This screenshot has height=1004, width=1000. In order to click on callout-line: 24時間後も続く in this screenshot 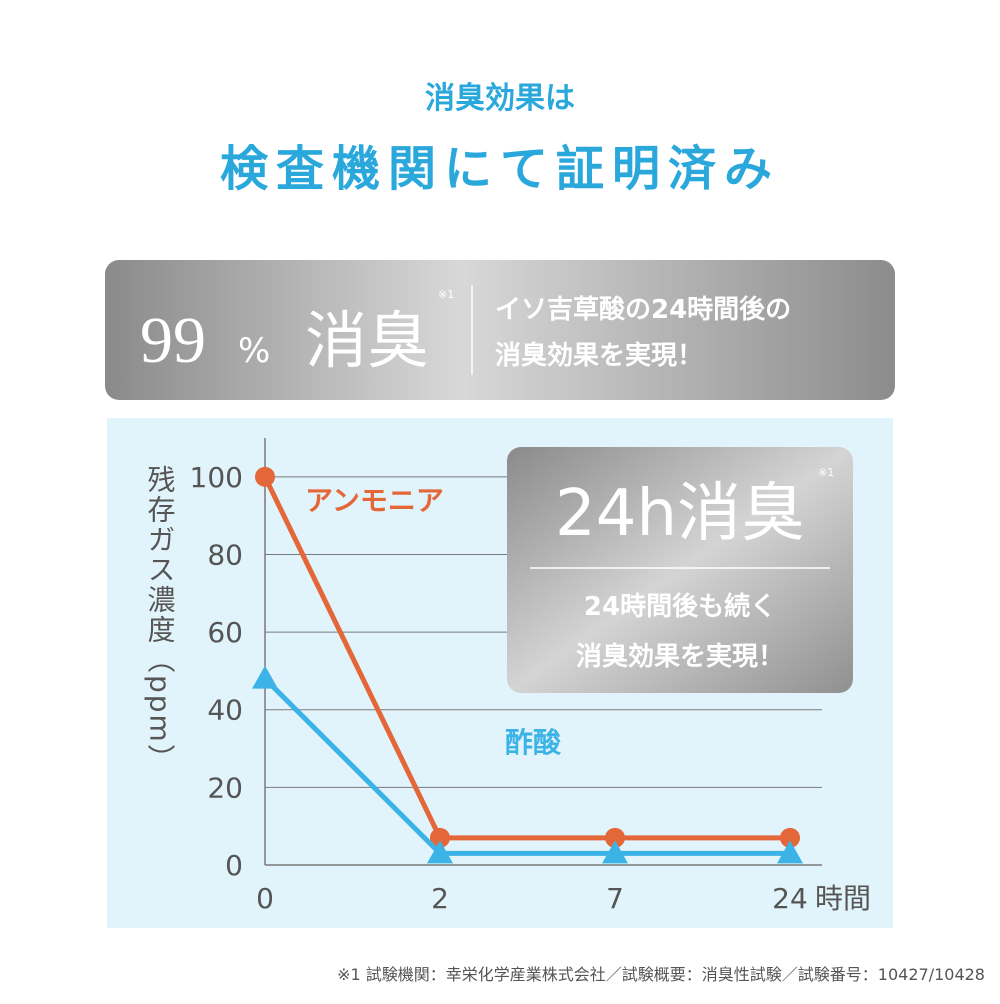, I will do `click(680, 606)`.